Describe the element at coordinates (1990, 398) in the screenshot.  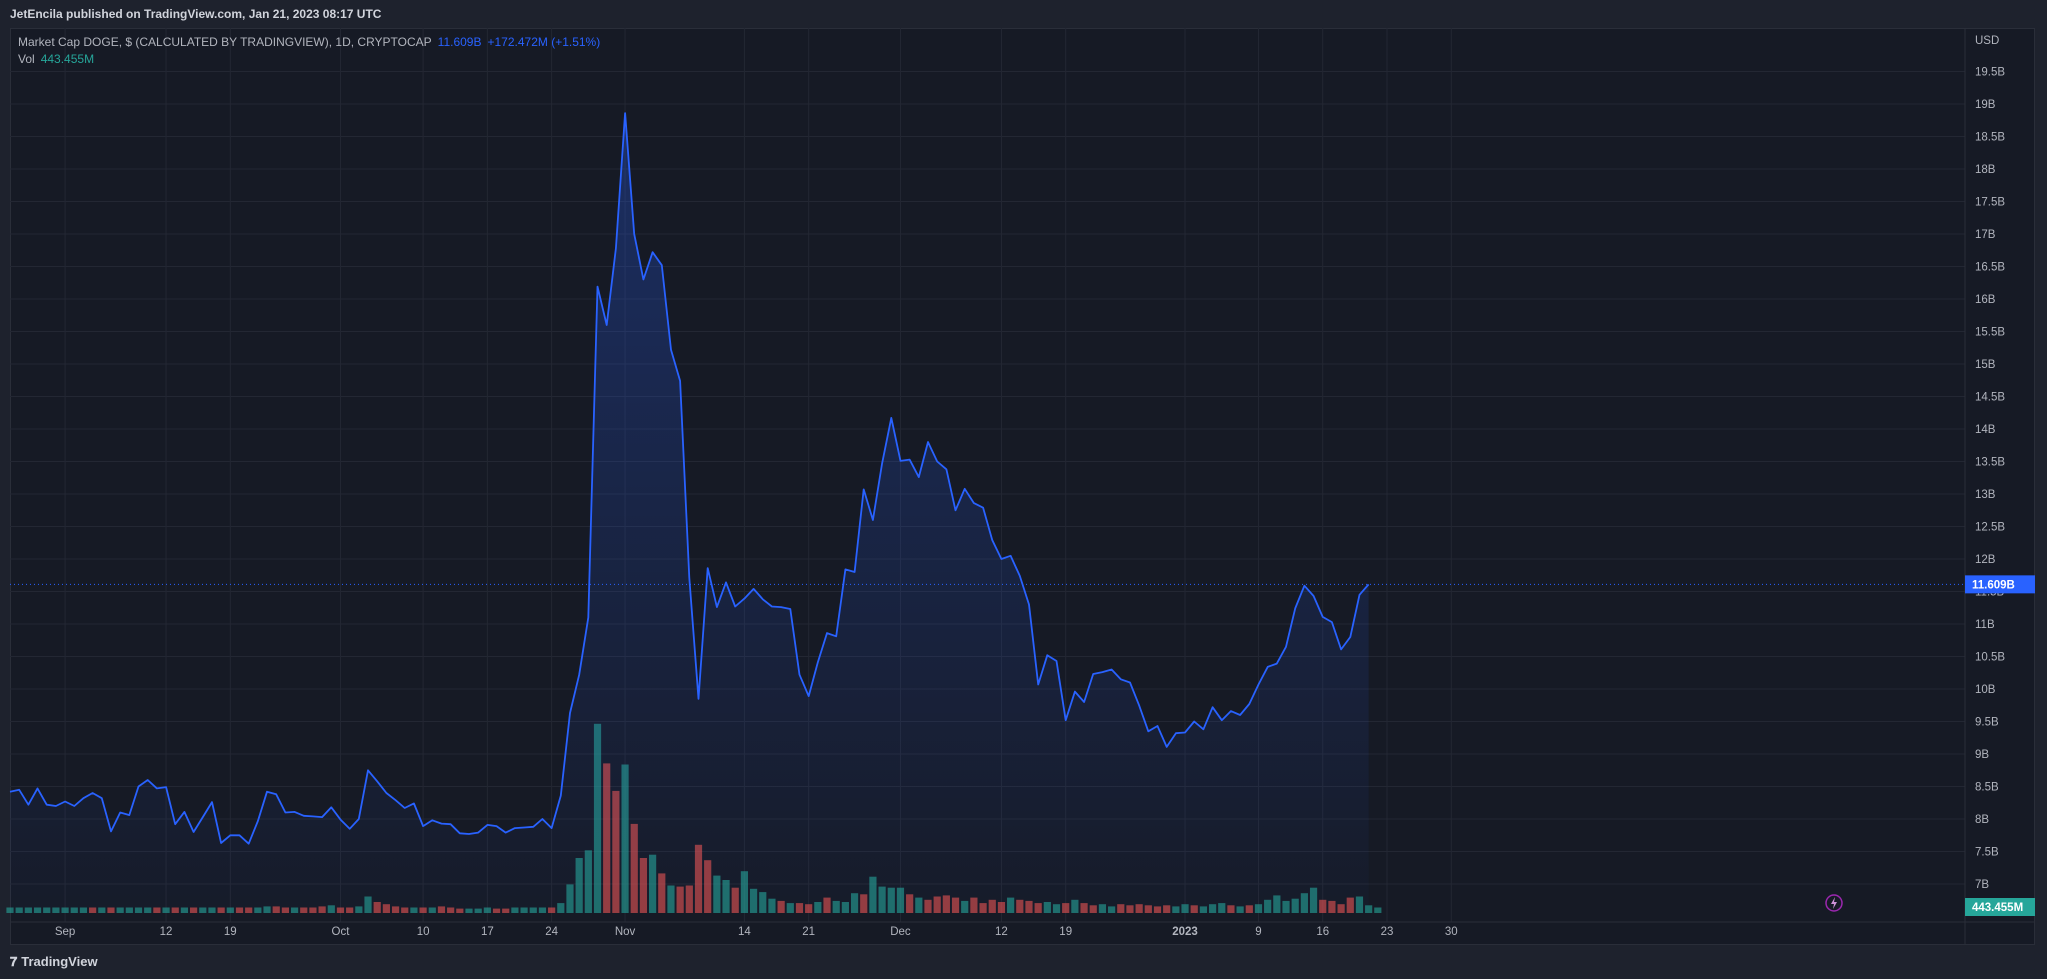
I see `y-tick-label: 14.5B` at that location.